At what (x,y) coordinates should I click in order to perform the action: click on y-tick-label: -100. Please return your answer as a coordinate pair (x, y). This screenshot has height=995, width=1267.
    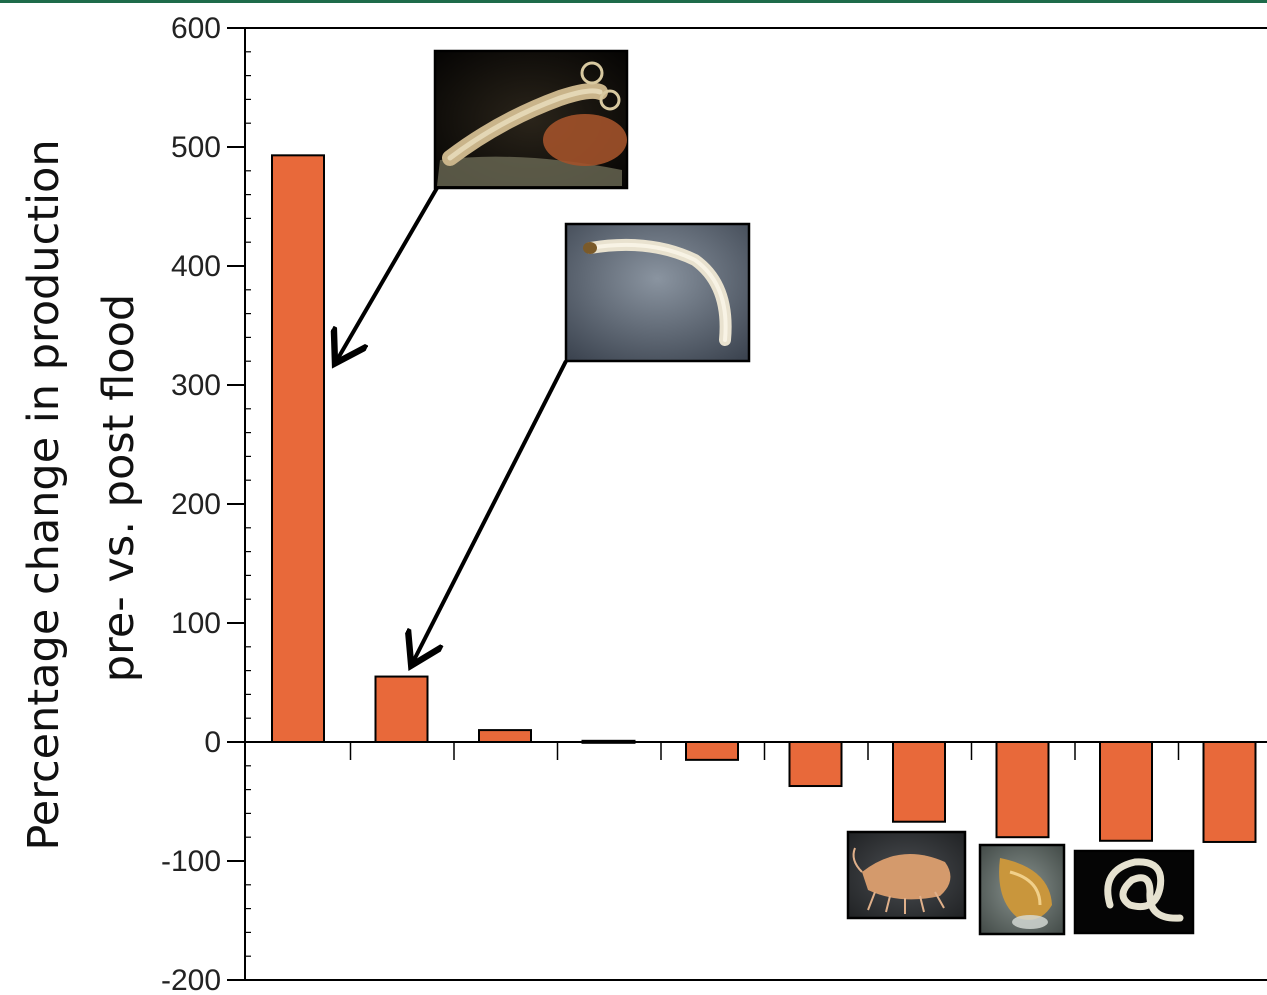
    Looking at the image, I should click on (191, 861).